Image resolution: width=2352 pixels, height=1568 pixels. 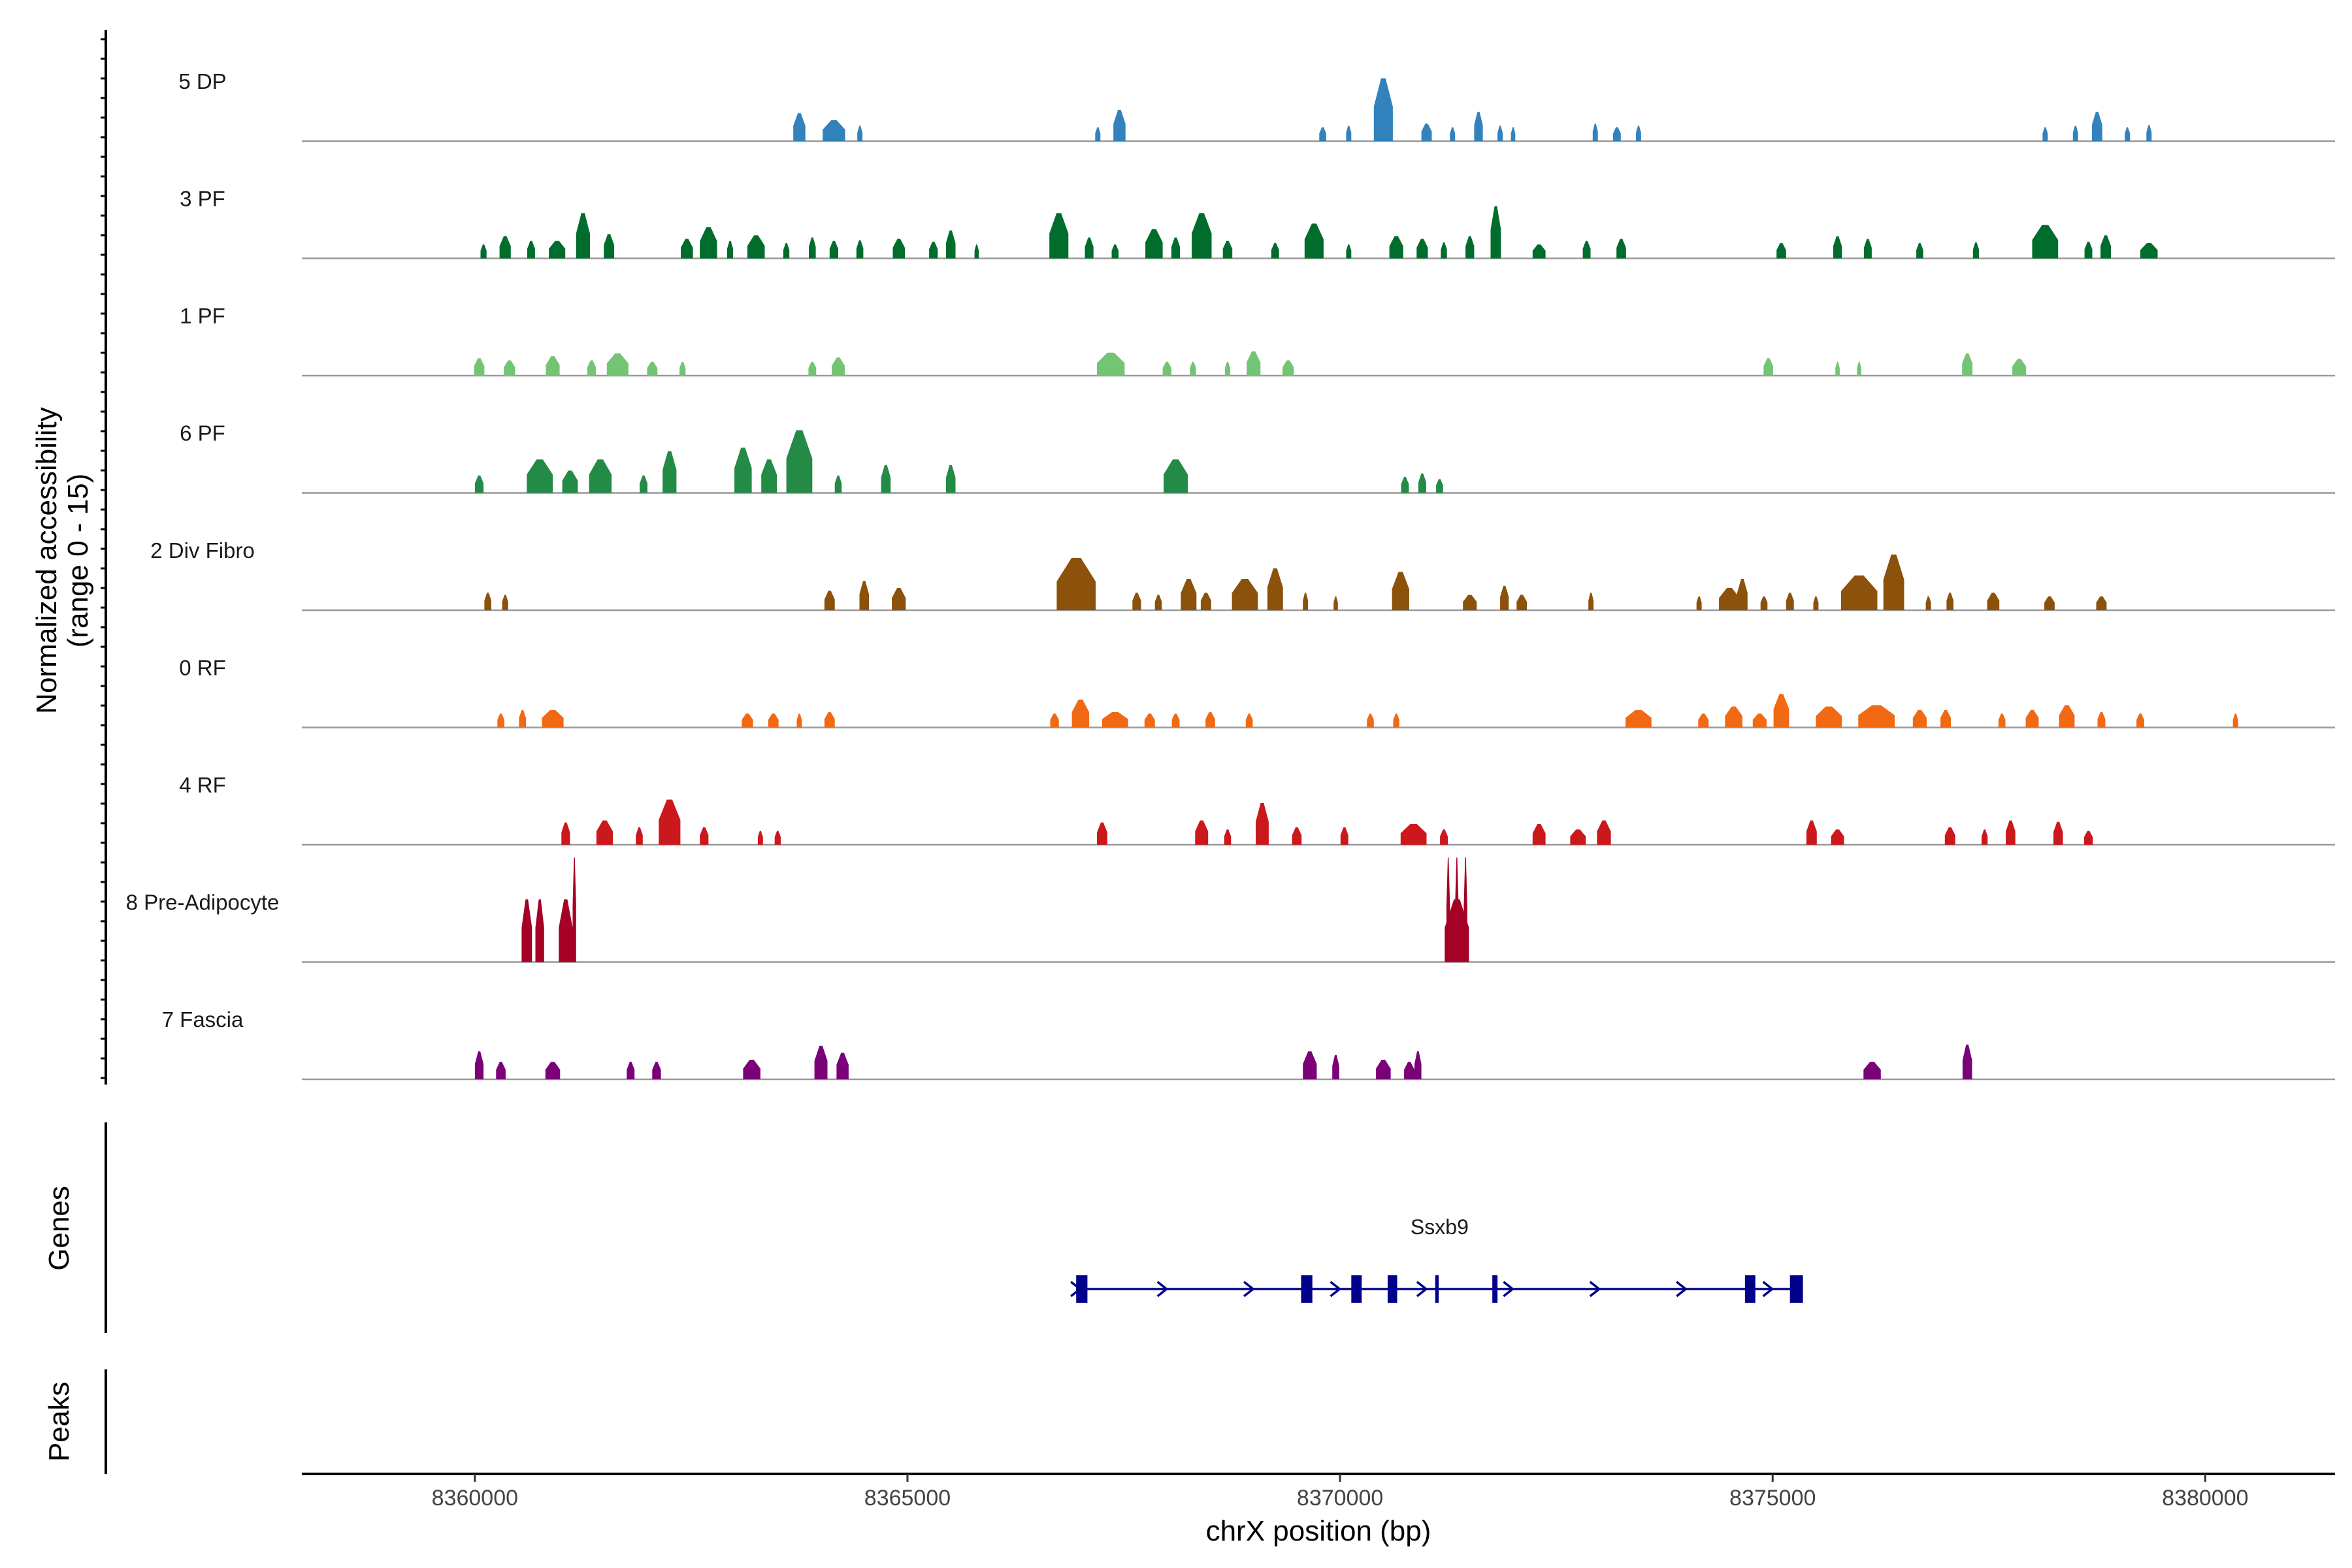 I want to click on x-axis-title: chrX position (bp), so click(x=1318, y=1531).